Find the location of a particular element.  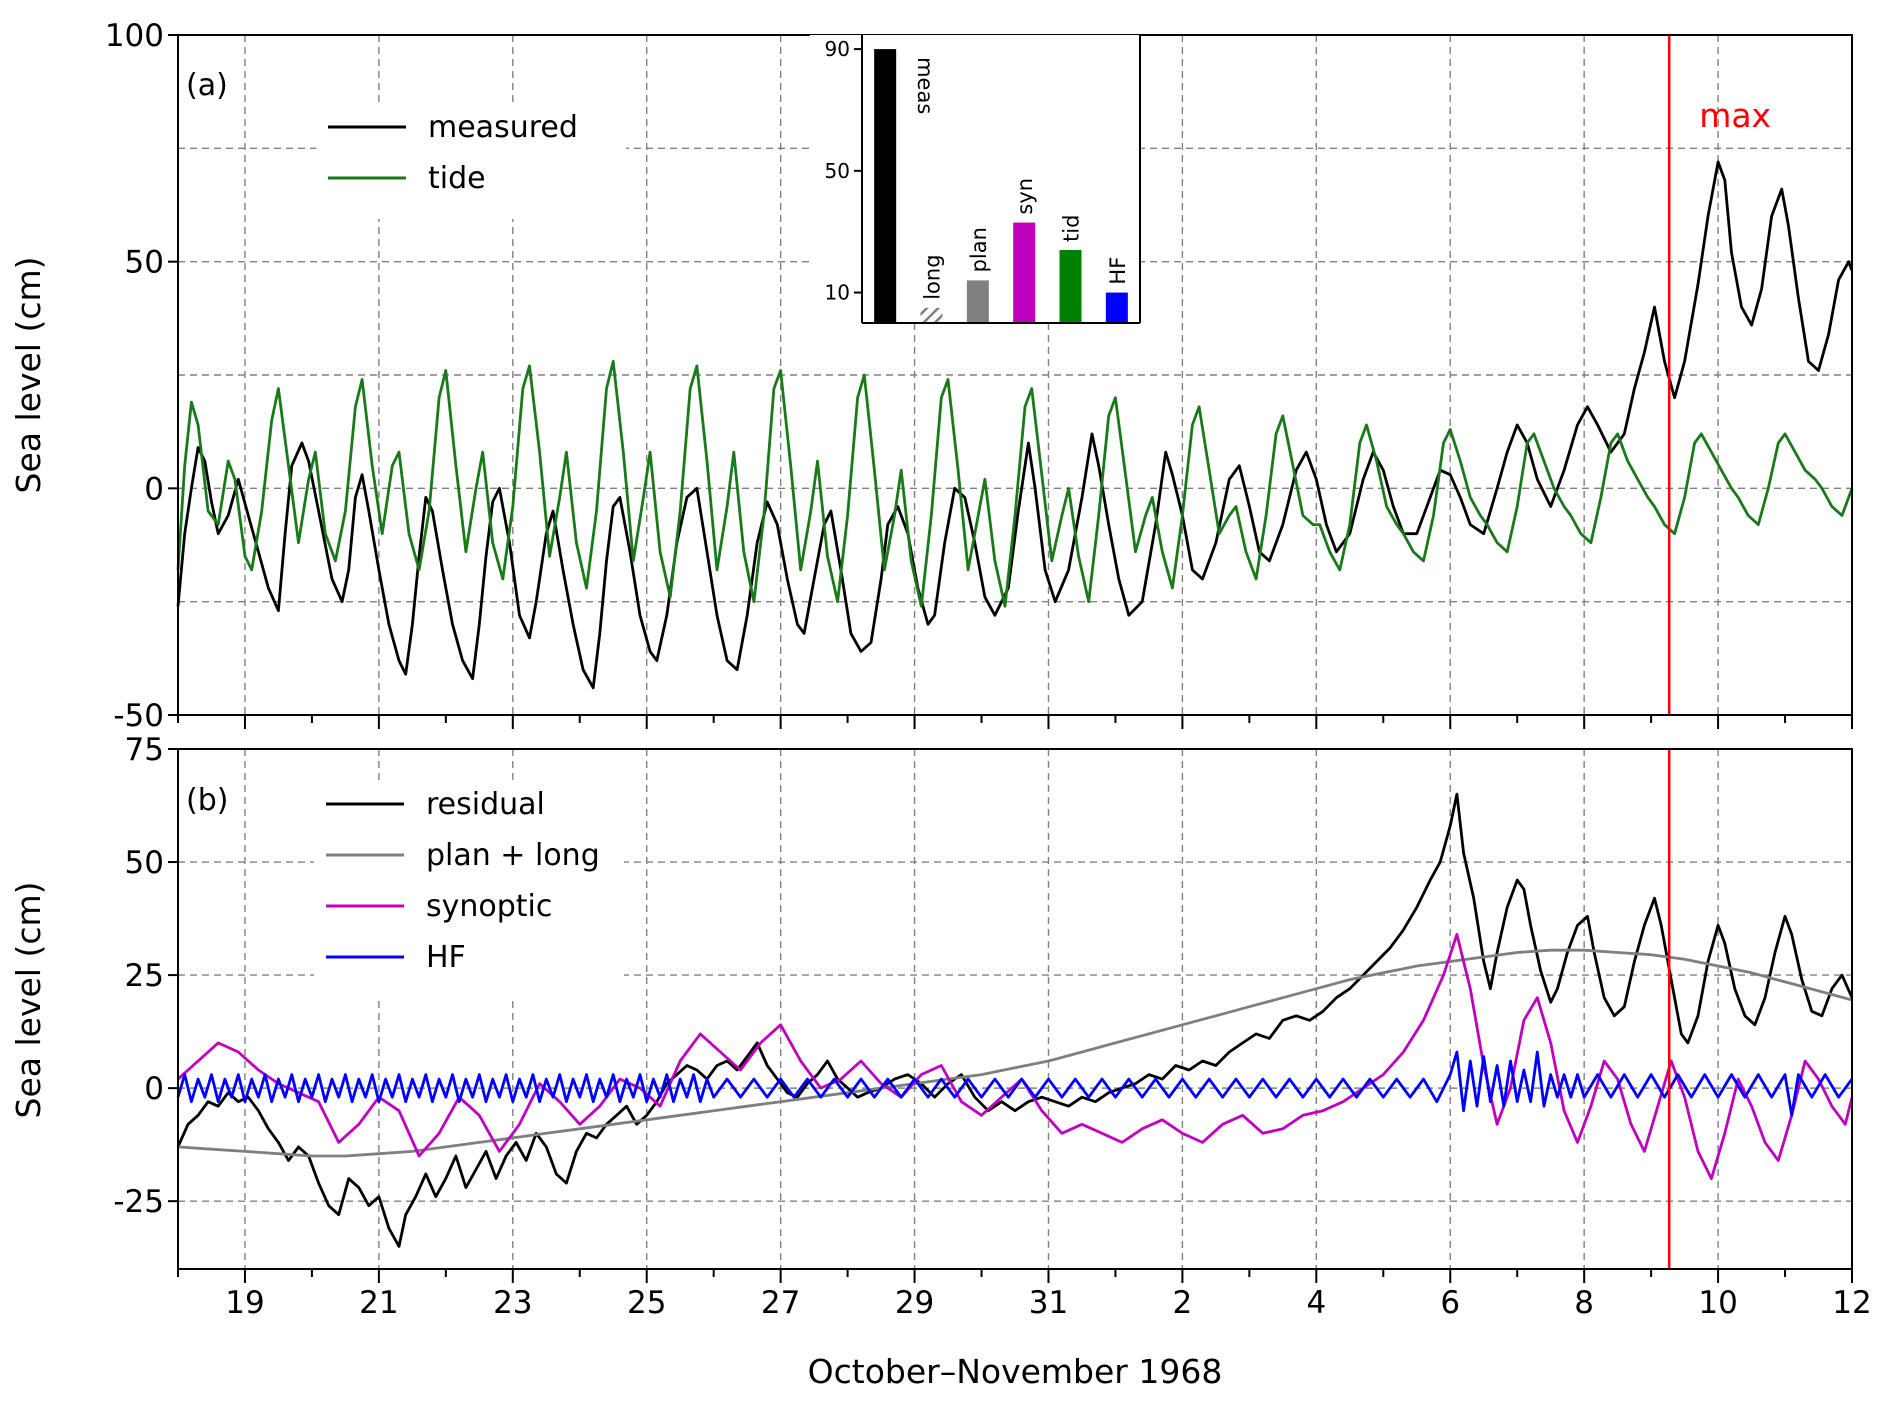

panel-b-label: (b) is located at coordinates (207, 800).